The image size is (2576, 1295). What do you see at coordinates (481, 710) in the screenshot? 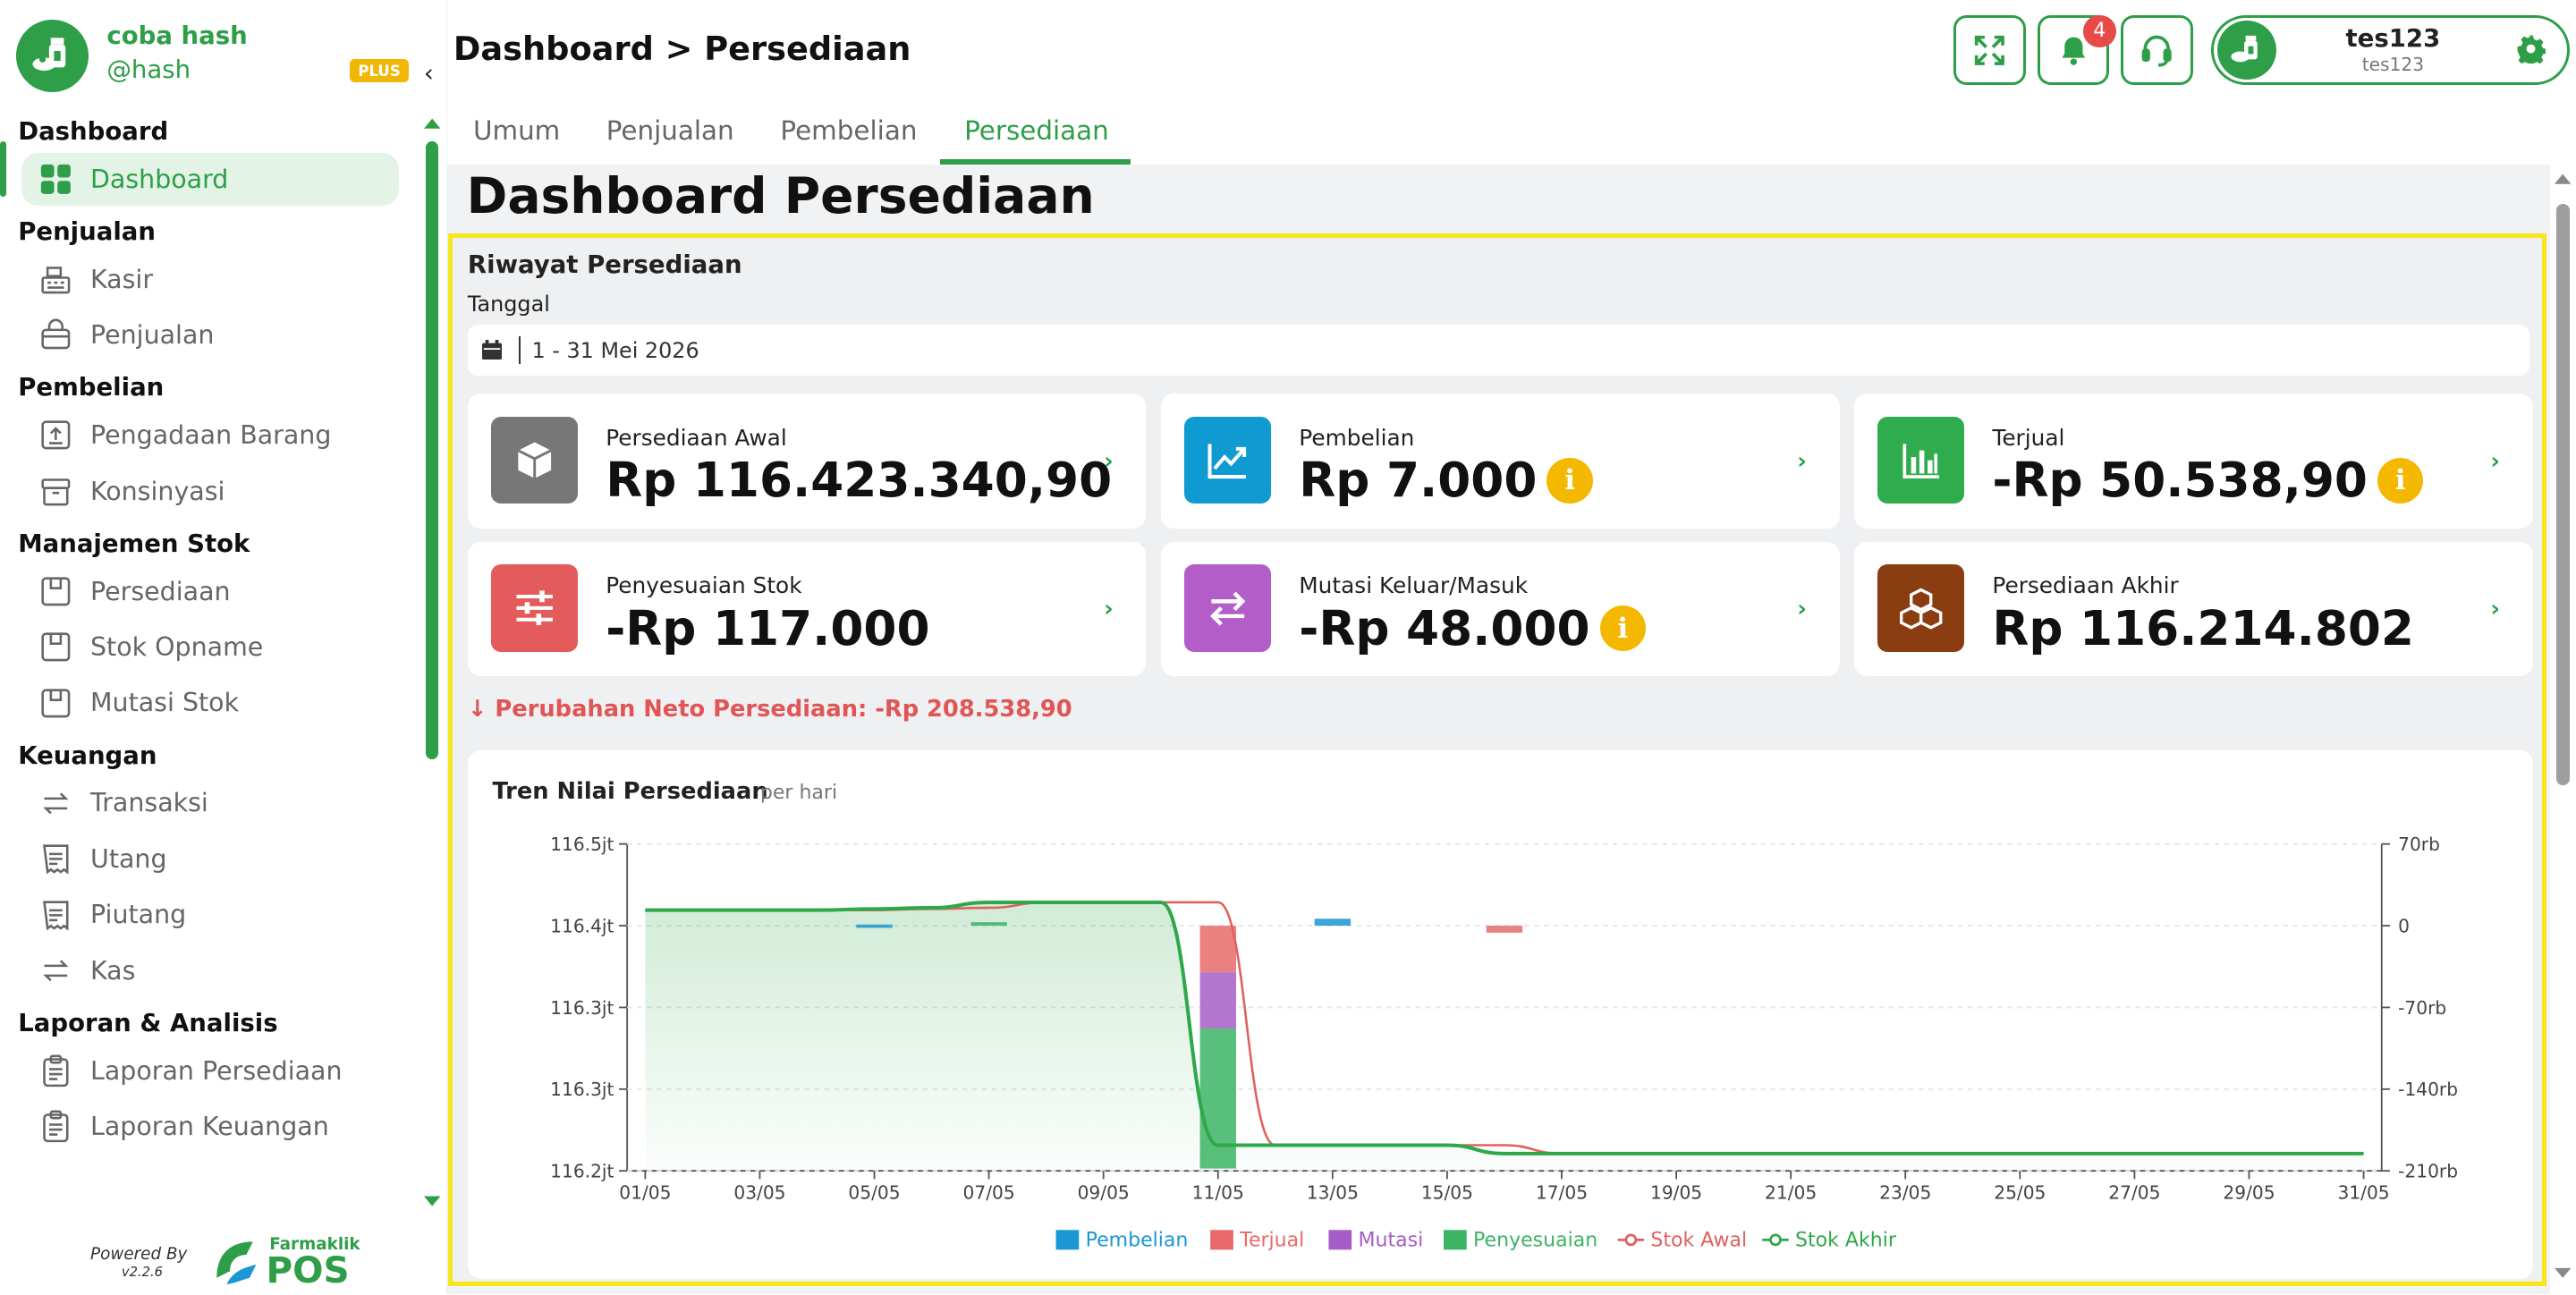
I see `arrow-down-icon: ↓` at bounding box center [481, 710].